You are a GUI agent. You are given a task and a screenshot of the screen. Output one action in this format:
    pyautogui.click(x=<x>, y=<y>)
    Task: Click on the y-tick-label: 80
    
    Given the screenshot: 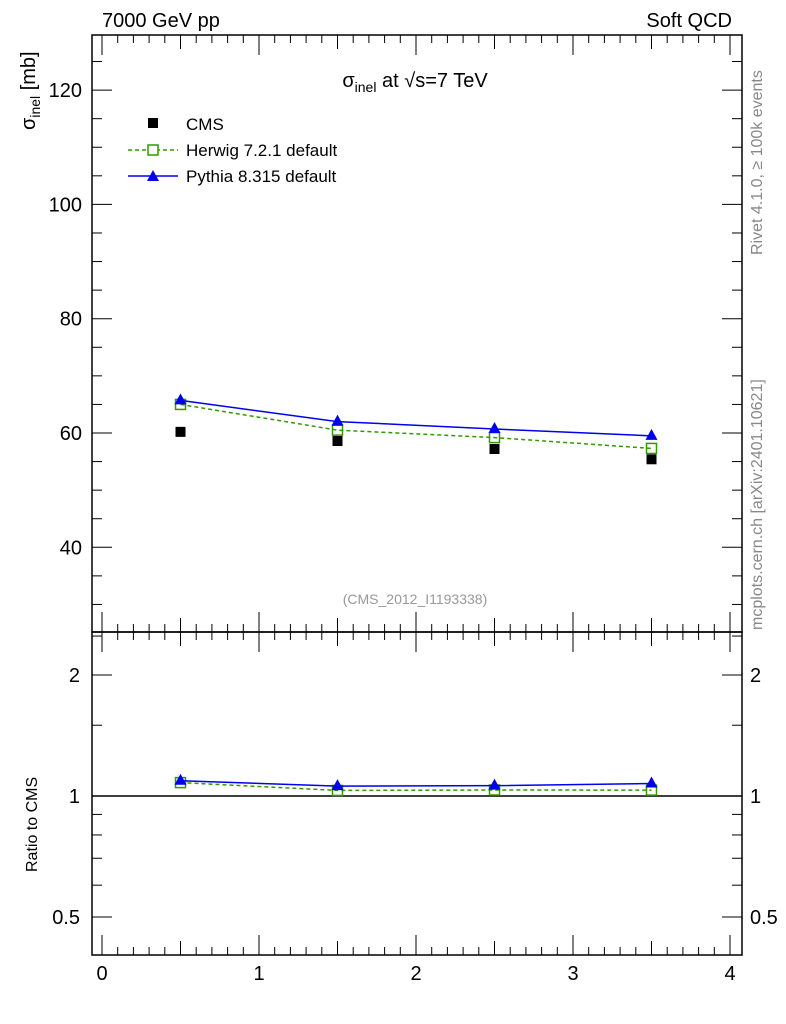 What is the action you would take?
    pyautogui.click(x=71, y=320)
    